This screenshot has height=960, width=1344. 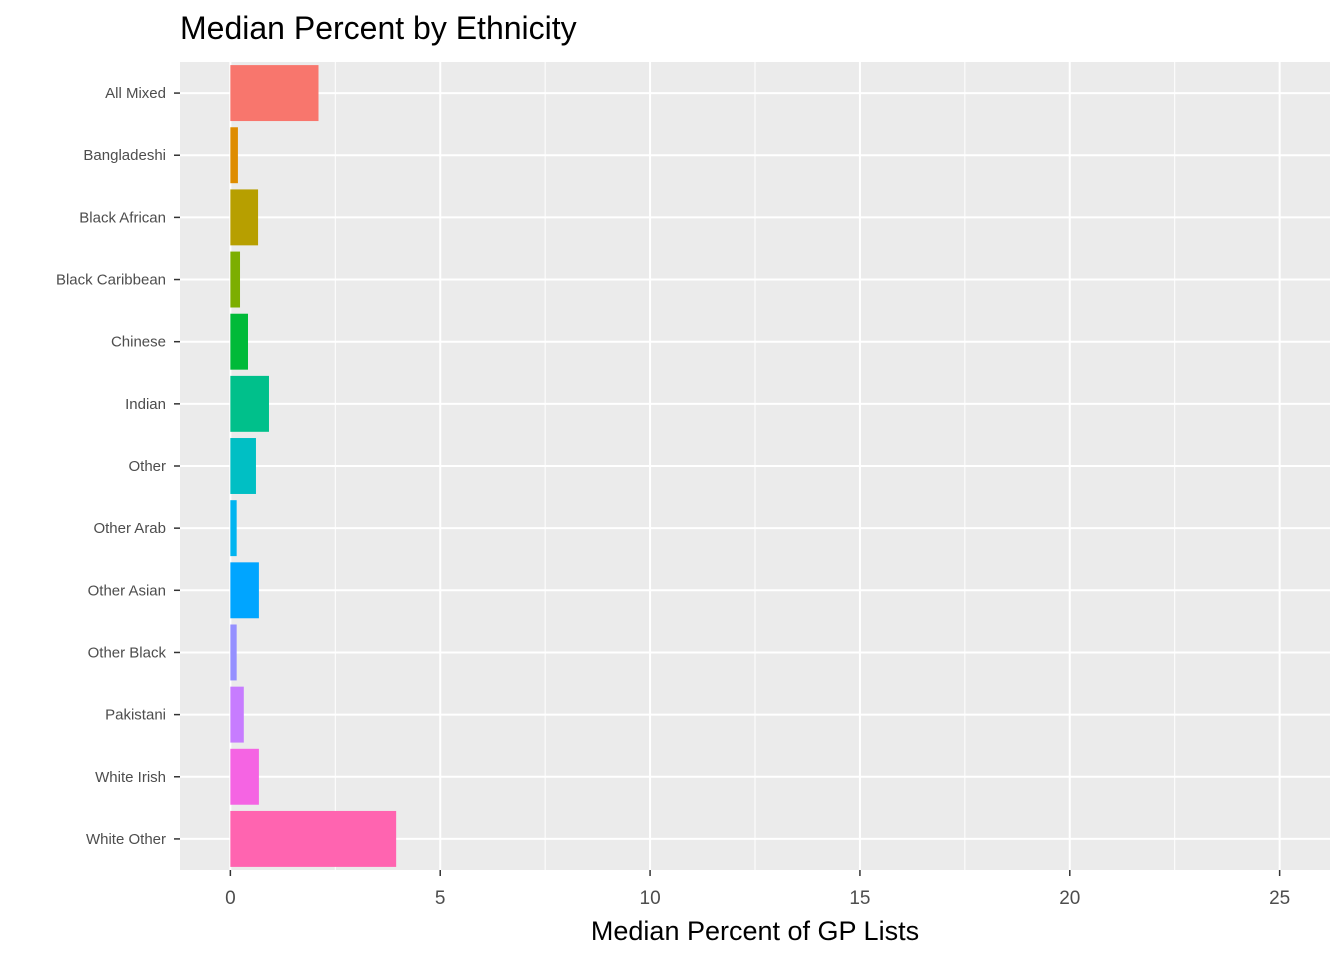 What do you see at coordinates (237, 714) in the screenshot?
I see `bar-pakistani` at bounding box center [237, 714].